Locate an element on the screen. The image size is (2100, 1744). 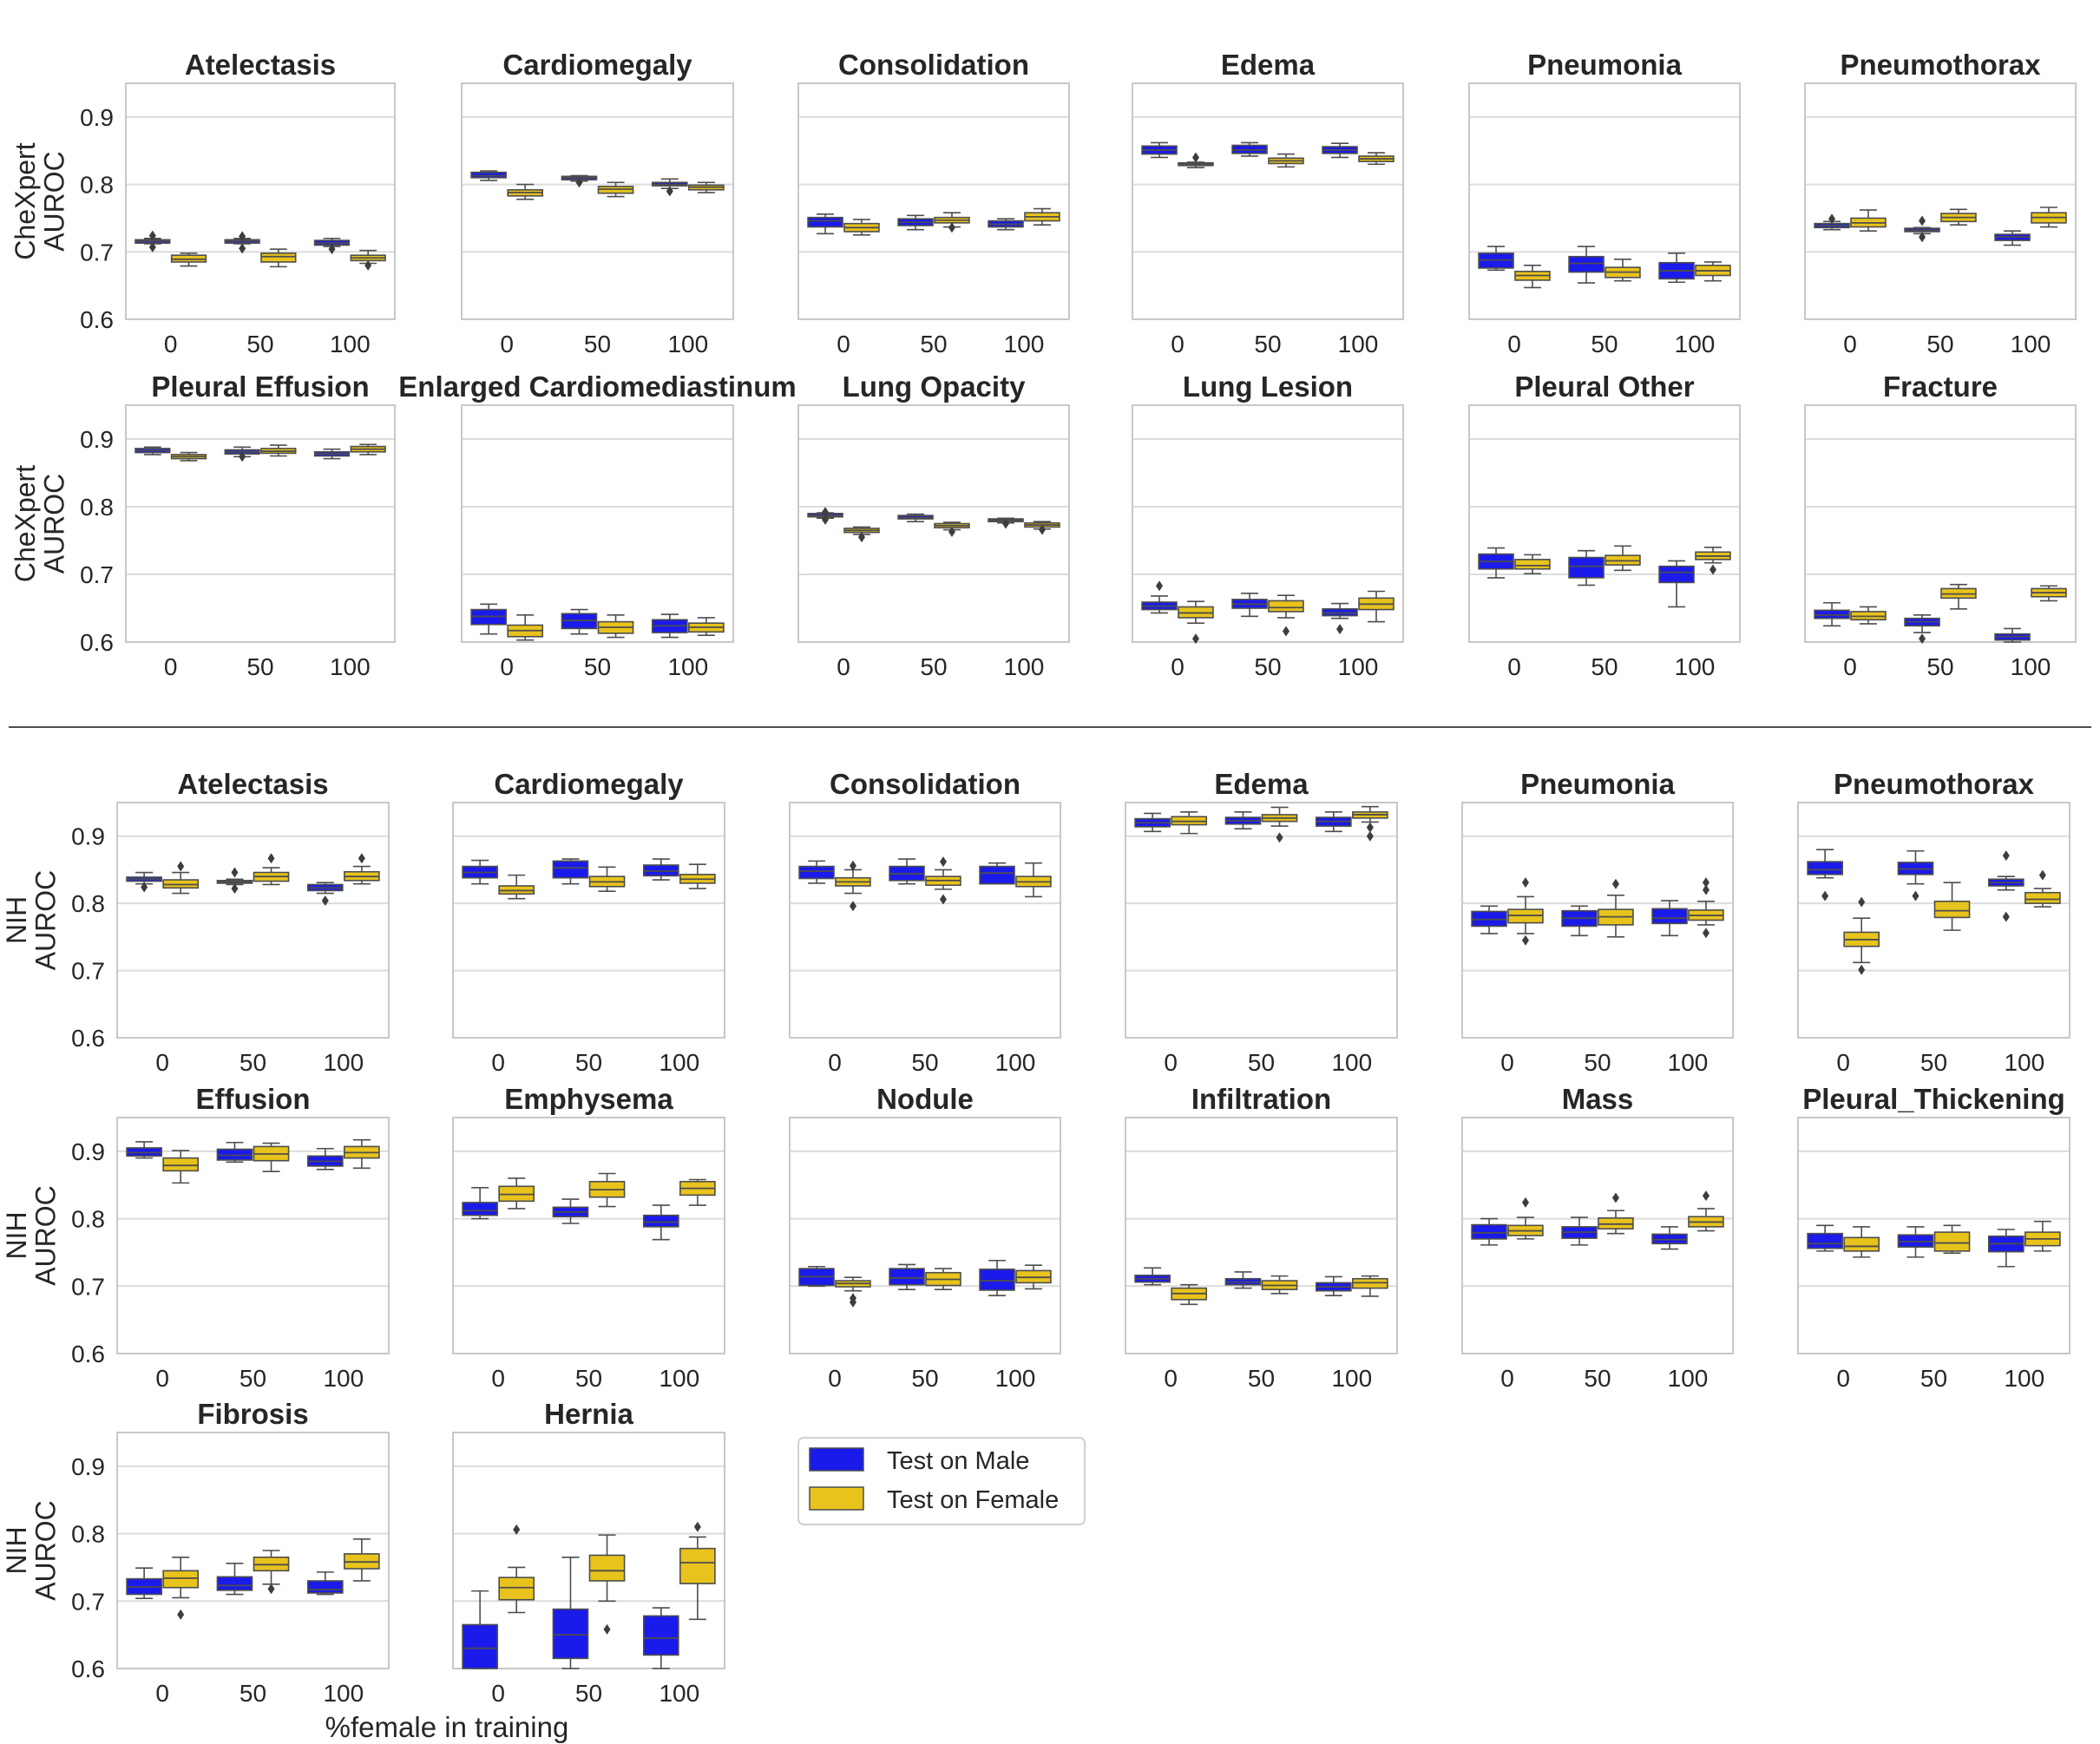
subplot-title: Pneumonia is located at coordinates (1598, 784).